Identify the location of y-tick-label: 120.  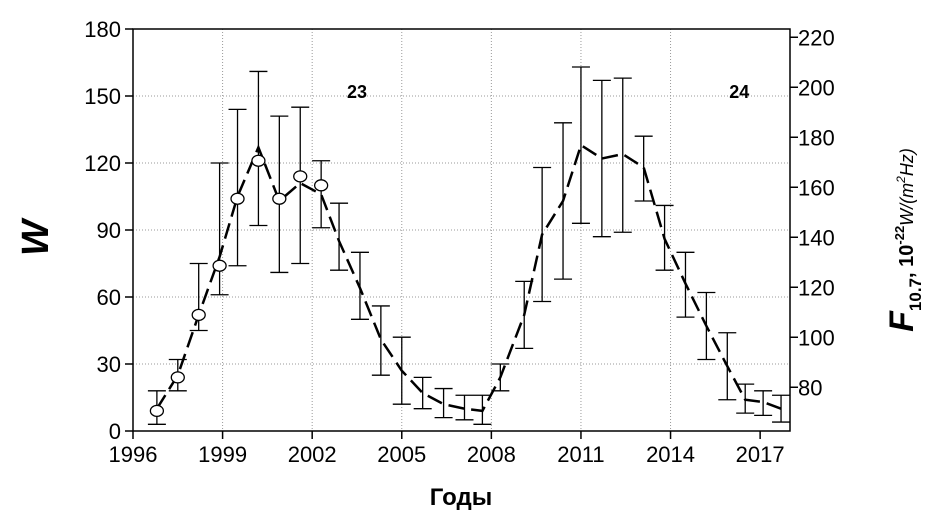
(102, 163).